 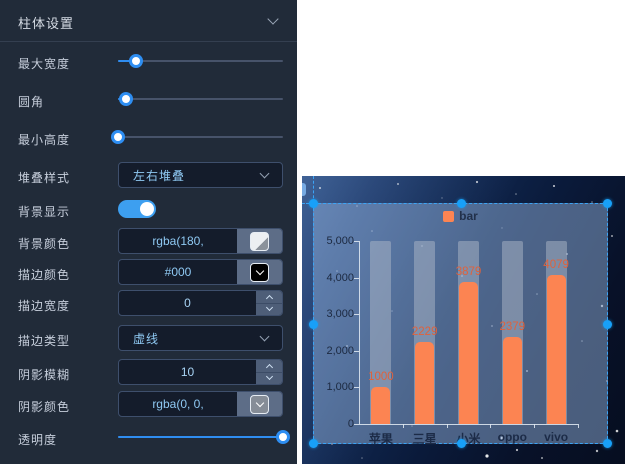 What do you see at coordinates (468, 424) in the screenshot?
I see `x-axis-line` at bounding box center [468, 424].